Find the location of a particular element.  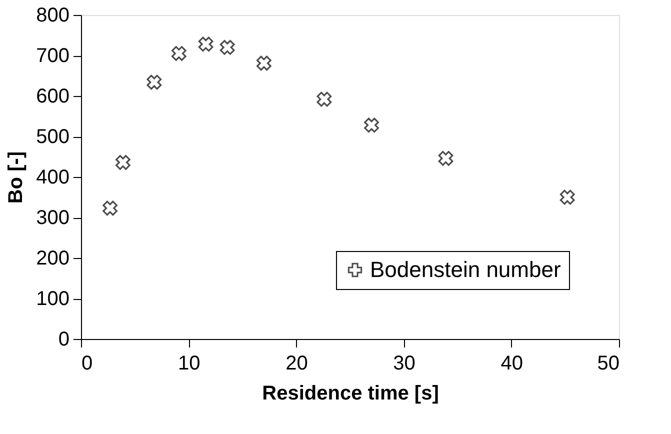

y-tick-label: 500 is located at coordinates (53, 137).